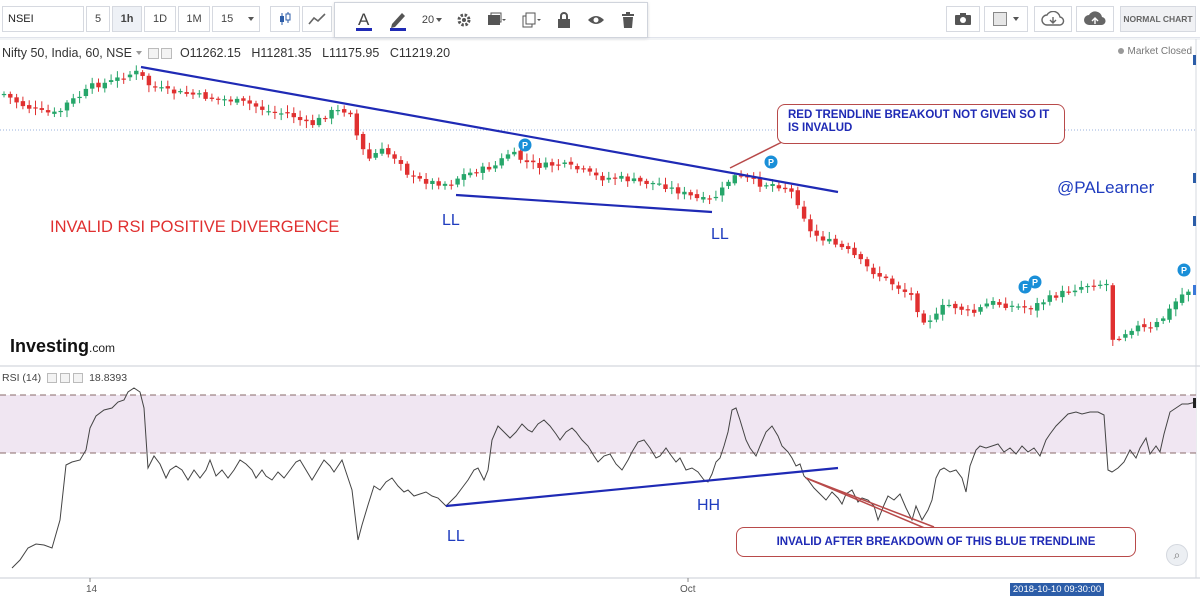  I want to click on lock-icon, so click(564, 20).